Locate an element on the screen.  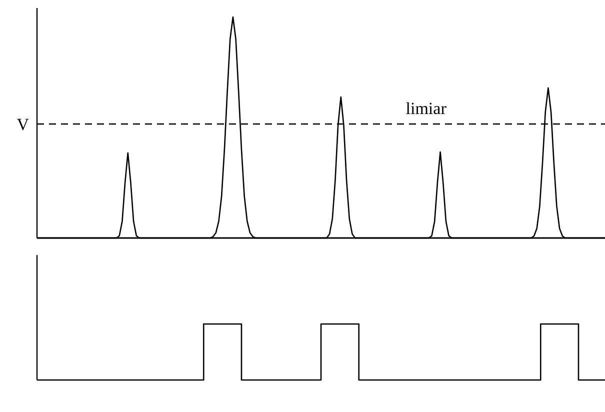
annotation: limiar is located at coordinates (426, 108).